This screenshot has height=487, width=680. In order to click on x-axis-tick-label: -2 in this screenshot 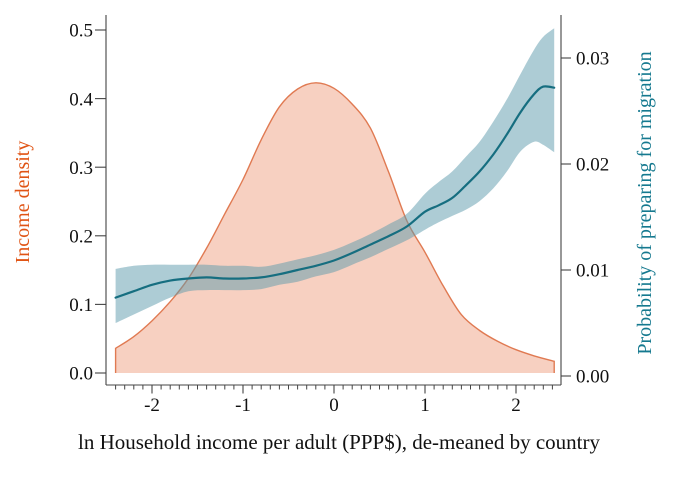, I will do `click(152, 405)`.